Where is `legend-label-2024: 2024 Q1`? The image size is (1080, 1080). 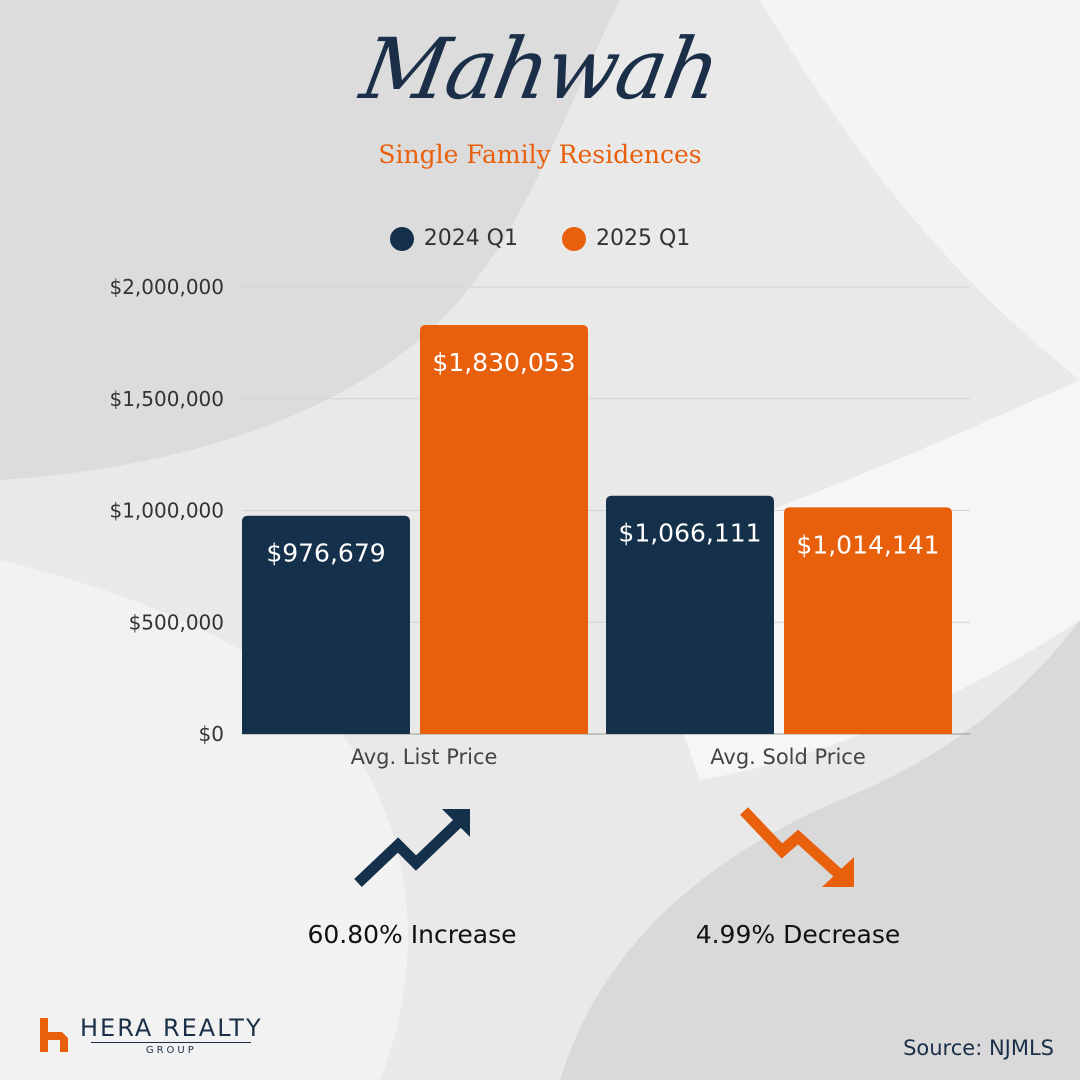
legend-label-2024: 2024 Q1 is located at coordinates (470, 238).